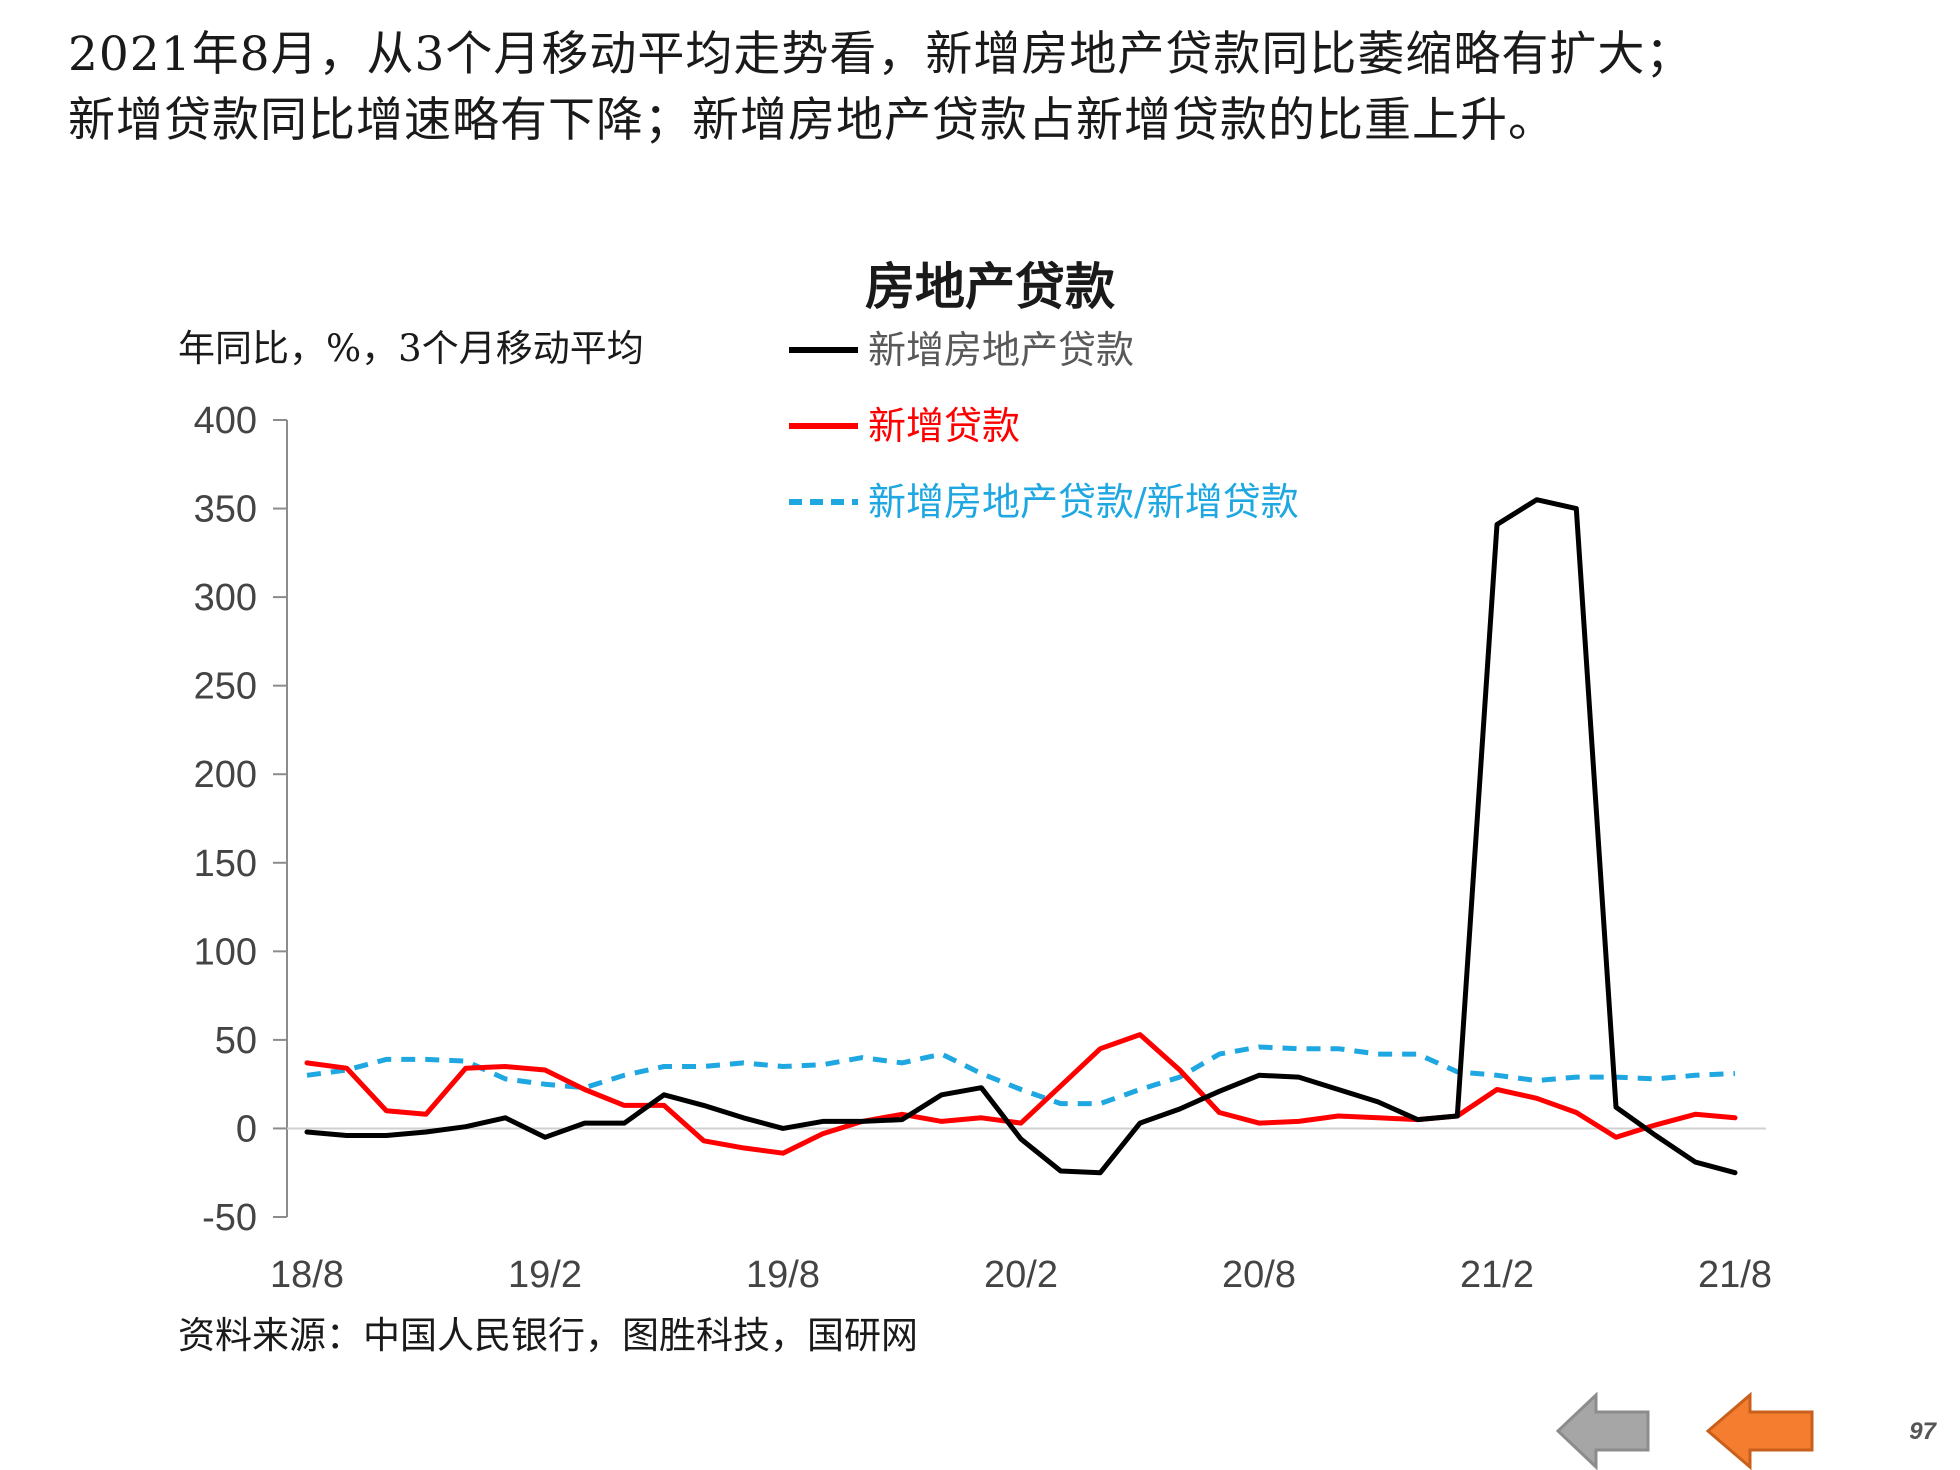 The height and width of the screenshot is (1470, 1960). Describe the element at coordinates (1021, 1211) in the screenshot. I see `x-axis: 18/8 19/2 19/8 20/2 20/8 21/2 21/8` at that location.